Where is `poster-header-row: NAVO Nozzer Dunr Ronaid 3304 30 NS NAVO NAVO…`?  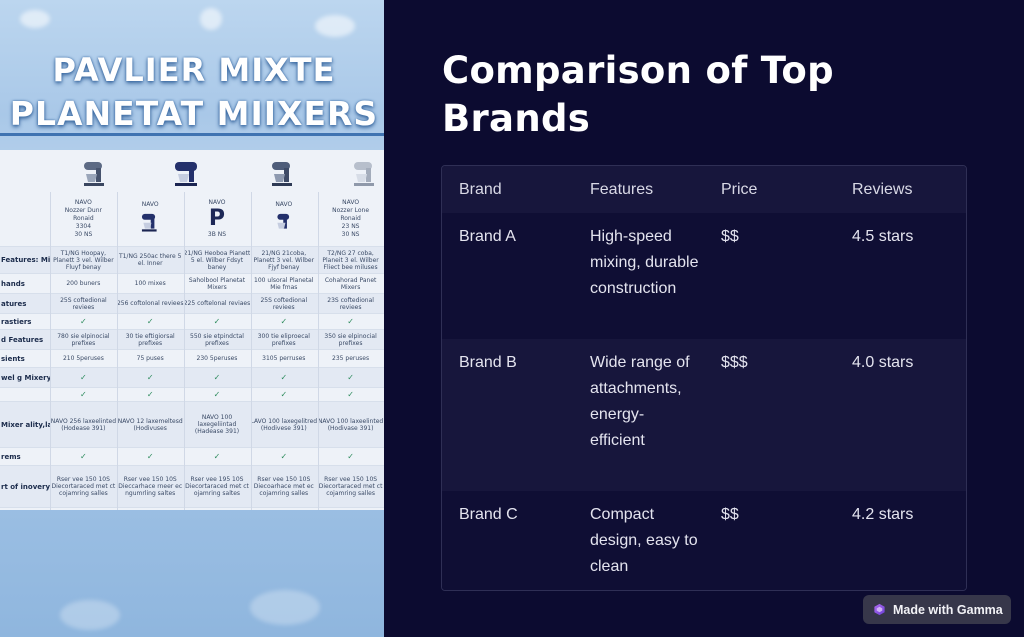
poster-header-row: NAVO Nozzer Dunr Ronaid 3304 30 NS NAVO NAVO… is located at coordinates (192, 219).